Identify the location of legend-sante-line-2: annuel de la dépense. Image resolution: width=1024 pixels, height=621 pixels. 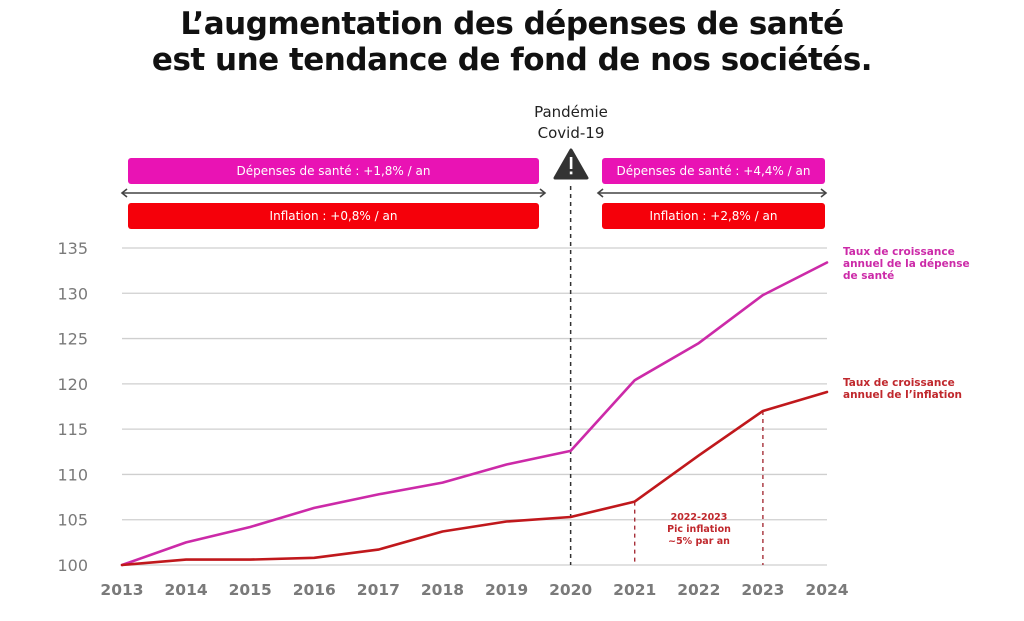
(906, 264).